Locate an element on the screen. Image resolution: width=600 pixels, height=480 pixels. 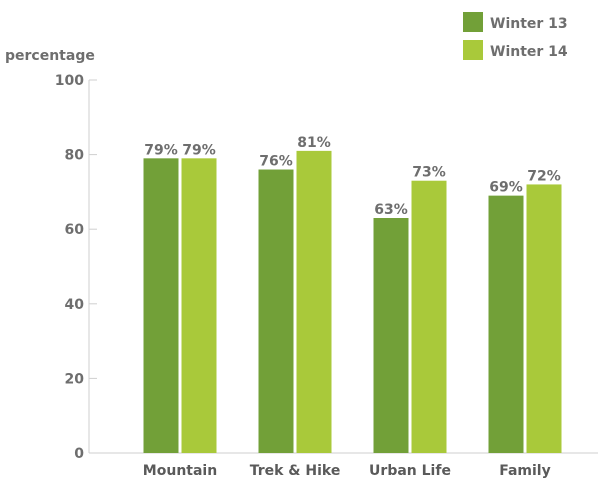
value-label-trek-and-hike-winter-14: 81% is located at coordinates (314, 143).